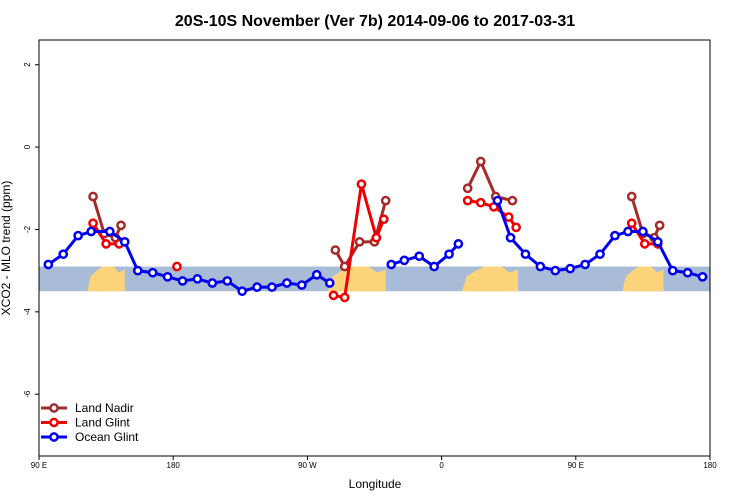 The height and width of the screenshot is (500, 750). I want to click on legend-item-land-nadir: Land Nadir, so click(87, 408).